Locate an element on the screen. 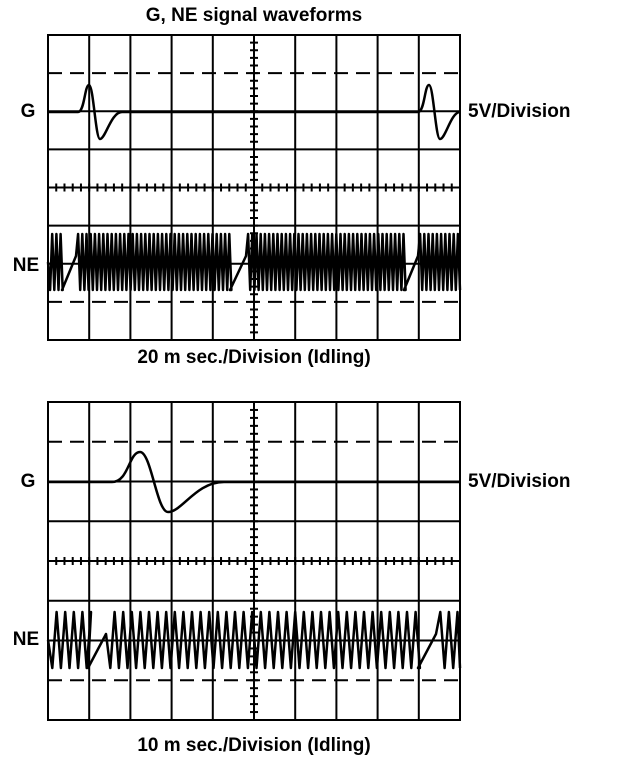 The height and width of the screenshot is (764, 624). caption: 10 m sec./Division (Idling) is located at coordinates (253, 745).